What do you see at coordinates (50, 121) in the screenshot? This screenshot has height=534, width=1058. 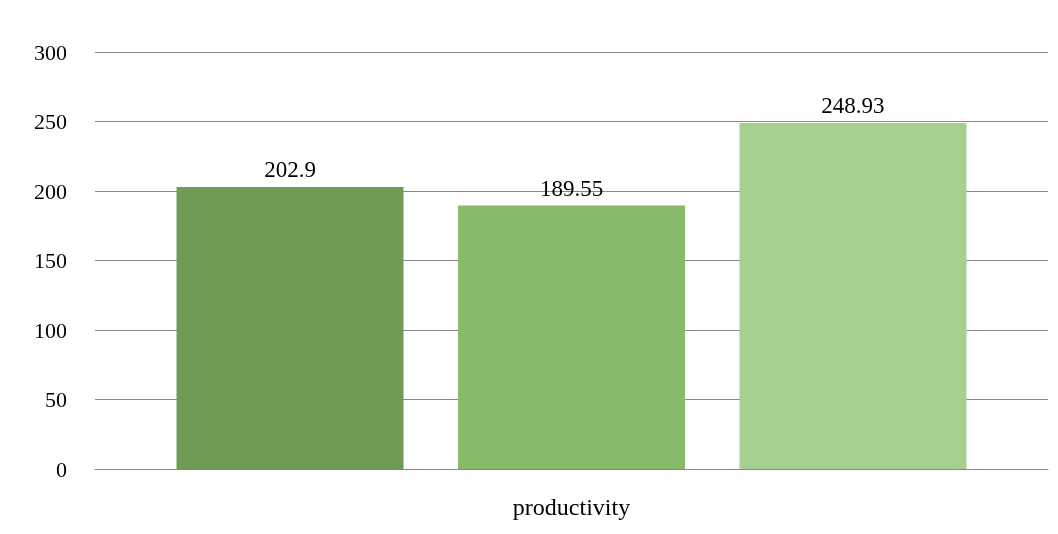 I see `y-tick-label: 250` at bounding box center [50, 121].